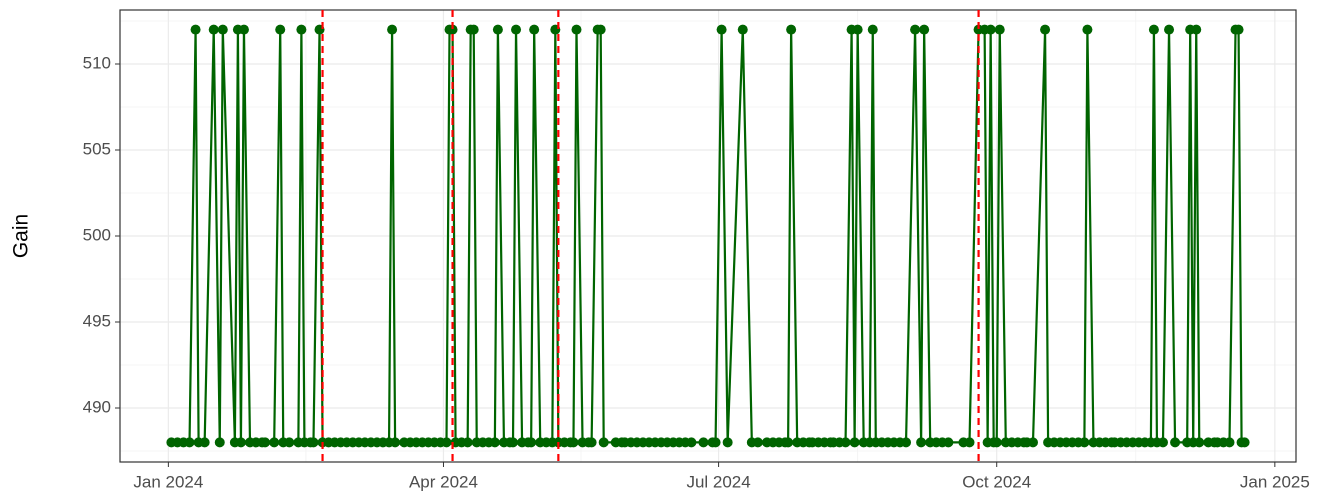 This screenshot has height=499, width=1326. What do you see at coordinates (97, 406) in the screenshot?
I see `y-tick-label: 490` at bounding box center [97, 406].